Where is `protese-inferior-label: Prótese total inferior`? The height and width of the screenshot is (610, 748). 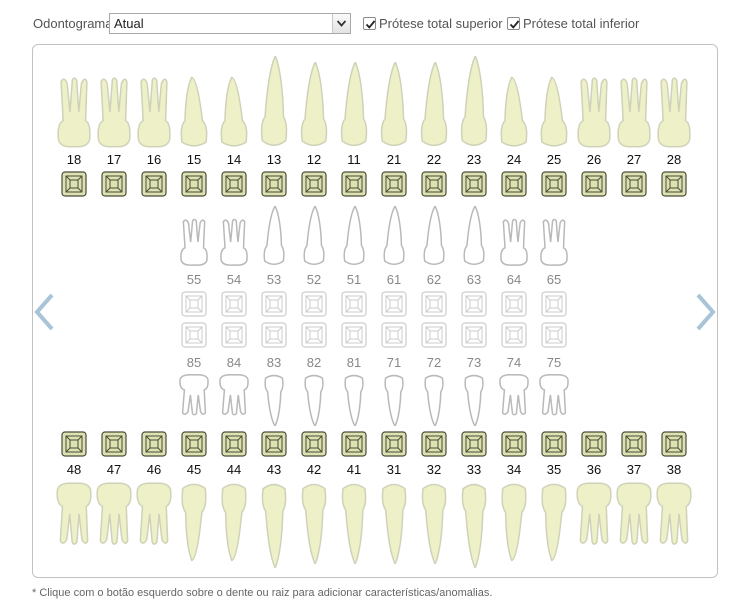 protese-inferior-label: Prótese total inferior is located at coordinates (581, 23).